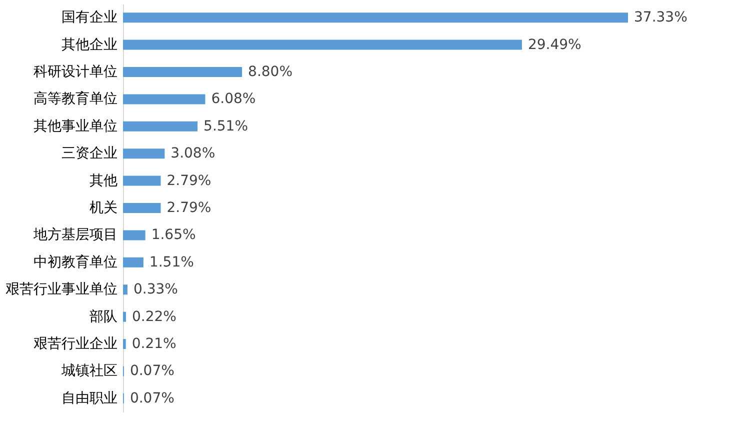  What do you see at coordinates (661, 18) in the screenshot?
I see `data-label: 37.33%` at bounding box center [661, 18].